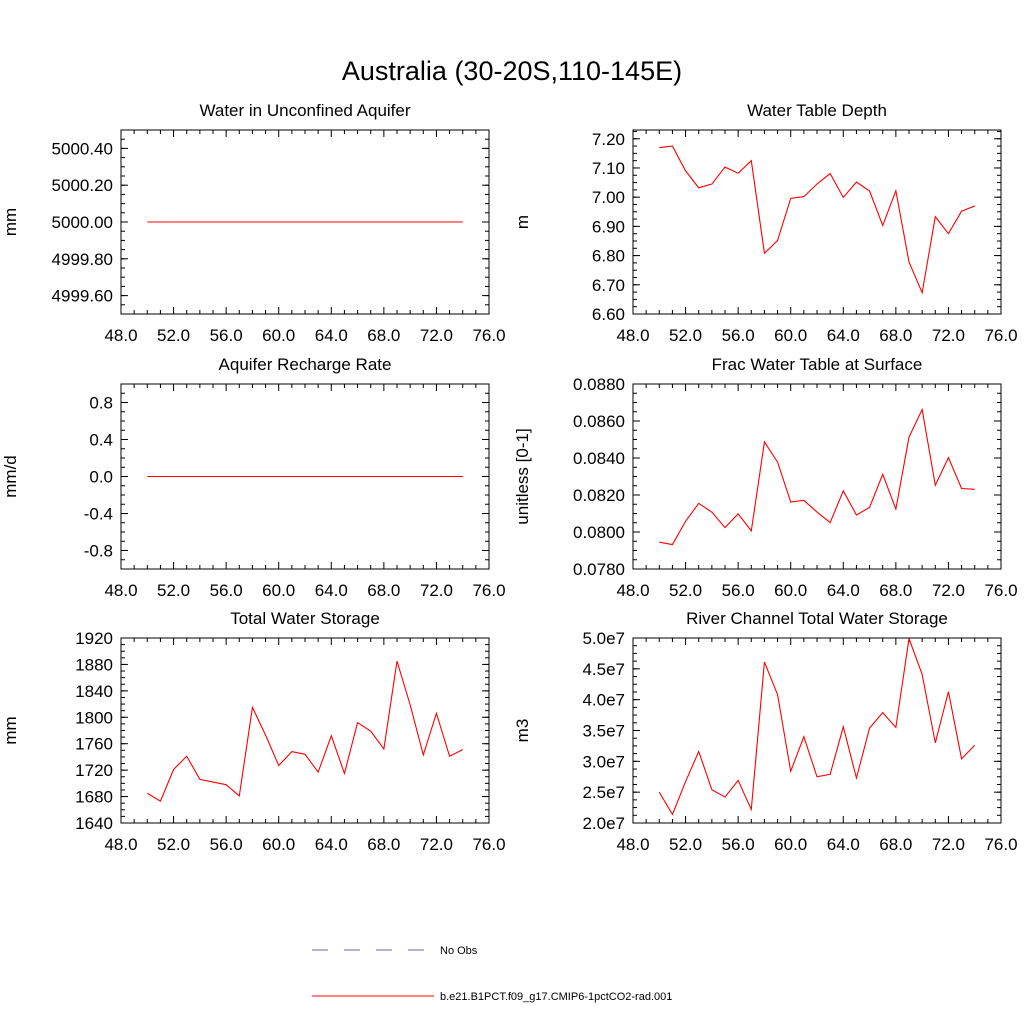 This screenshot has width=1024, height=1024. What do you see at coordinates (101, 440) in the screenshot?
I see `y-tick-label: 0.4` at bounding box center [101, 440].